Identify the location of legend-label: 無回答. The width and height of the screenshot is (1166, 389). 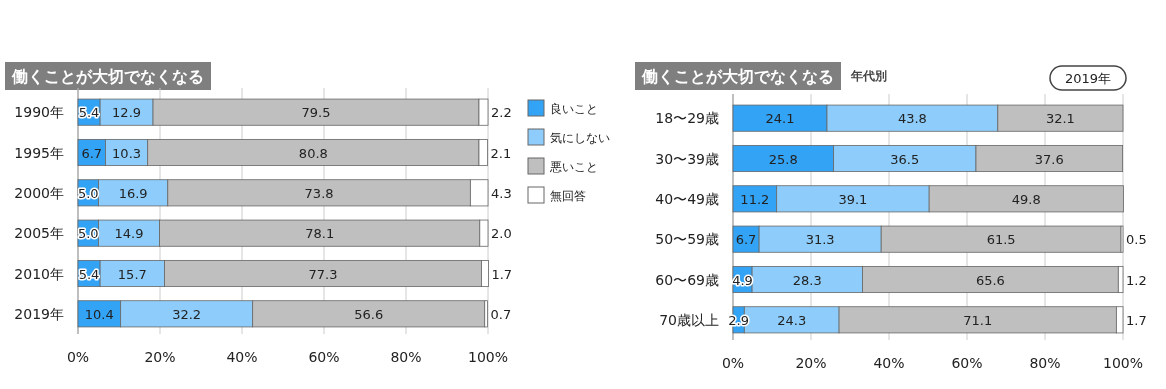
(568, 196).